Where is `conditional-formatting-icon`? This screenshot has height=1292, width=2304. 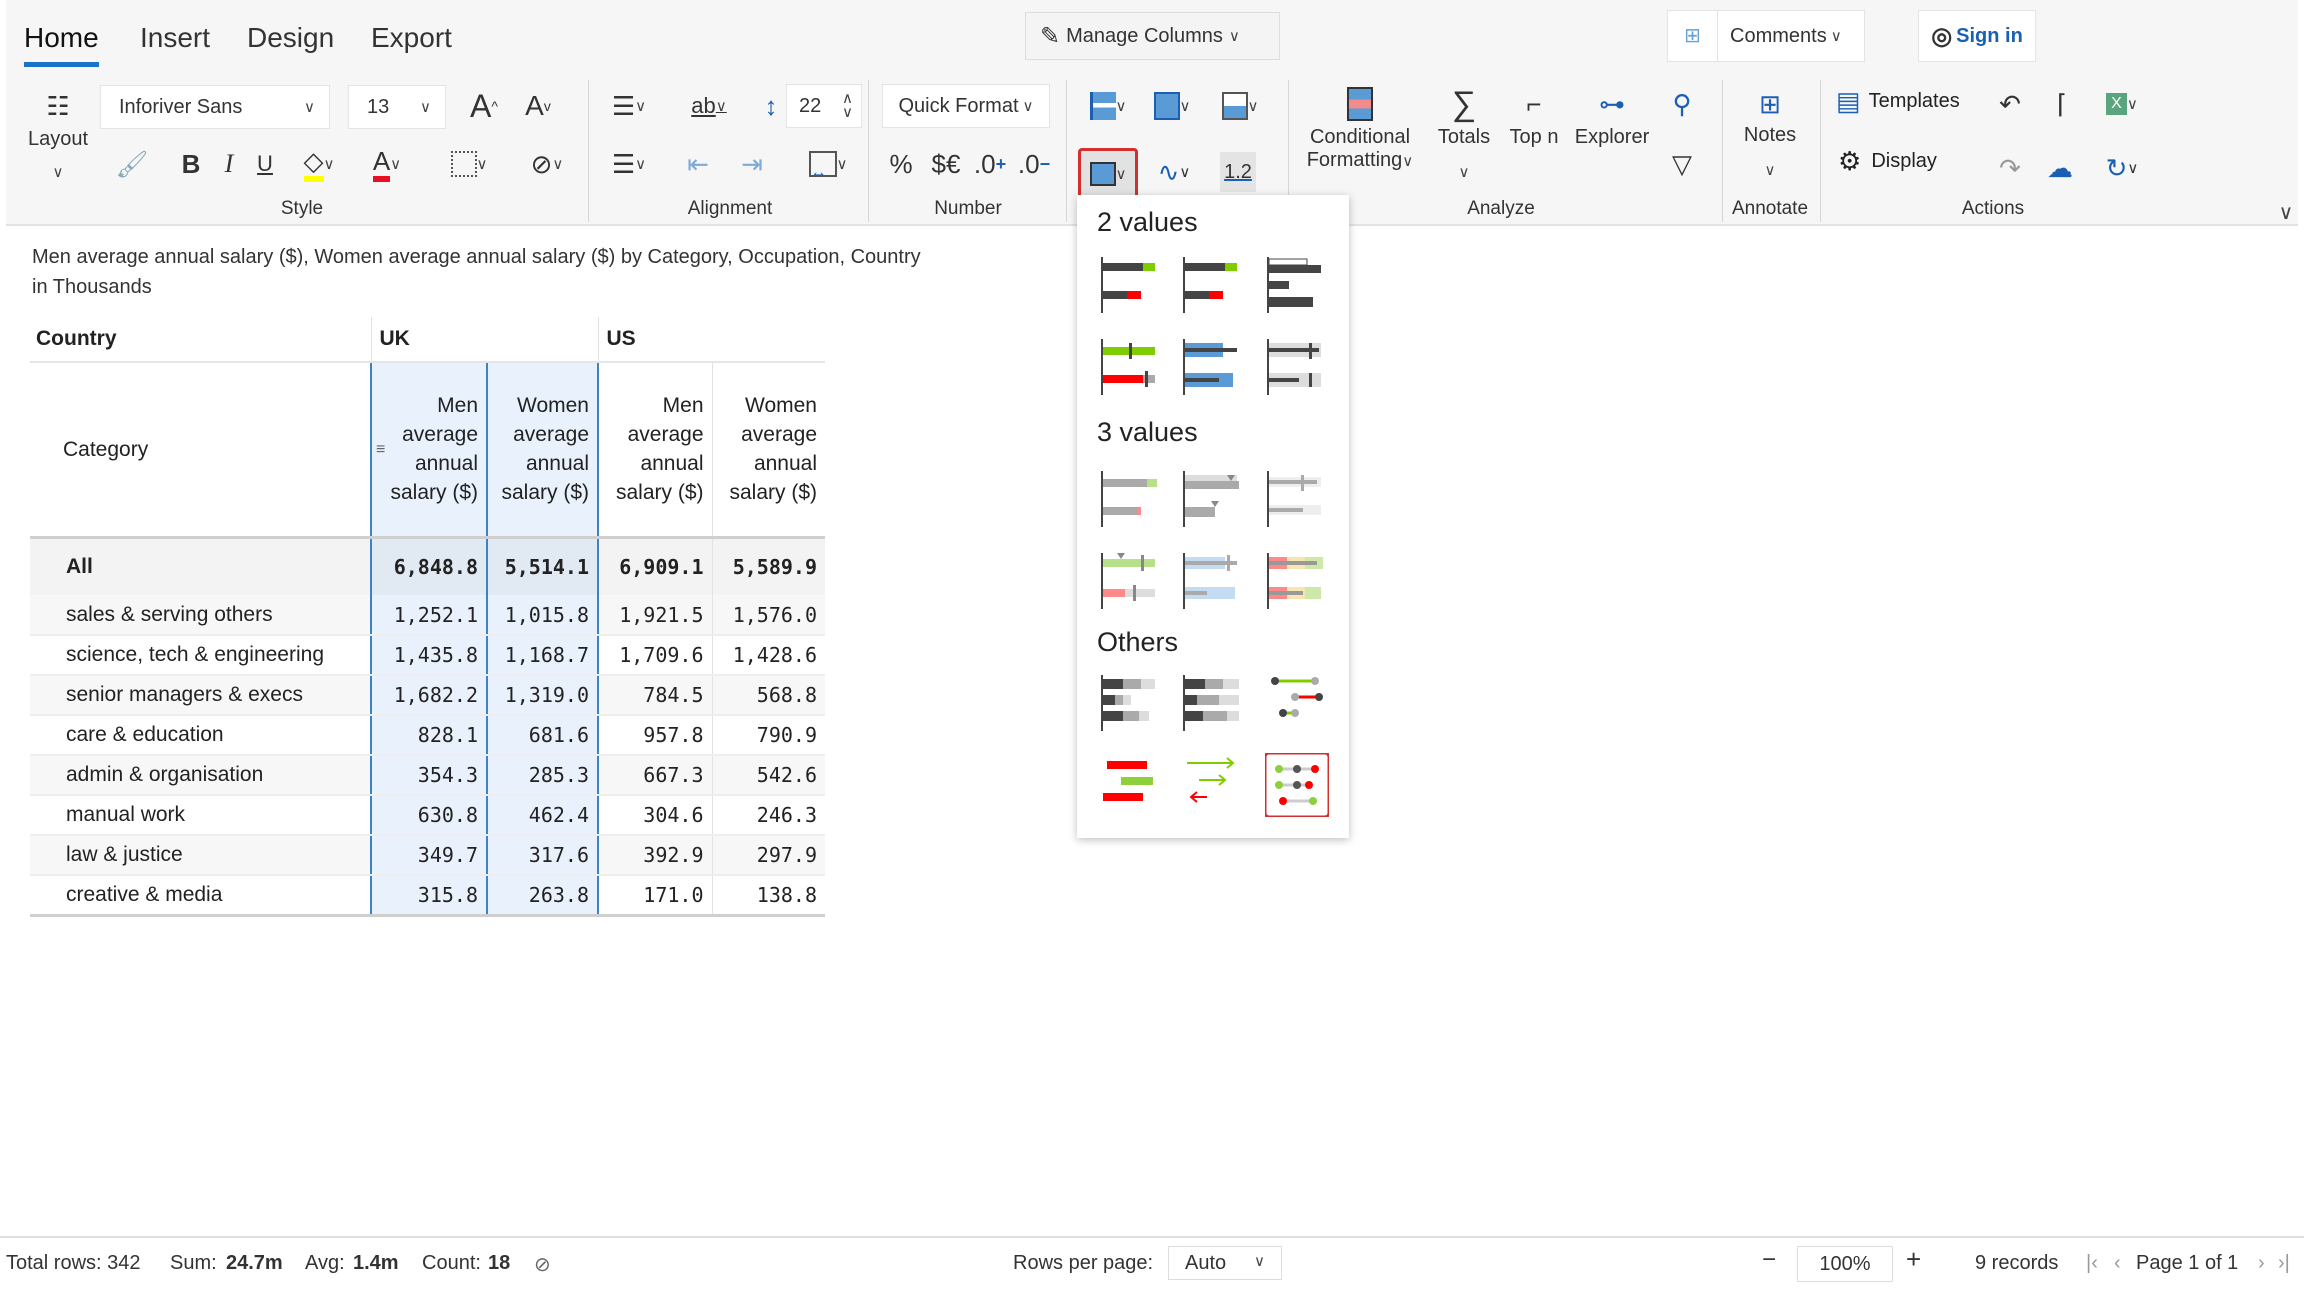
conditional-formatting-icon is located at coordinates (1360, 104).